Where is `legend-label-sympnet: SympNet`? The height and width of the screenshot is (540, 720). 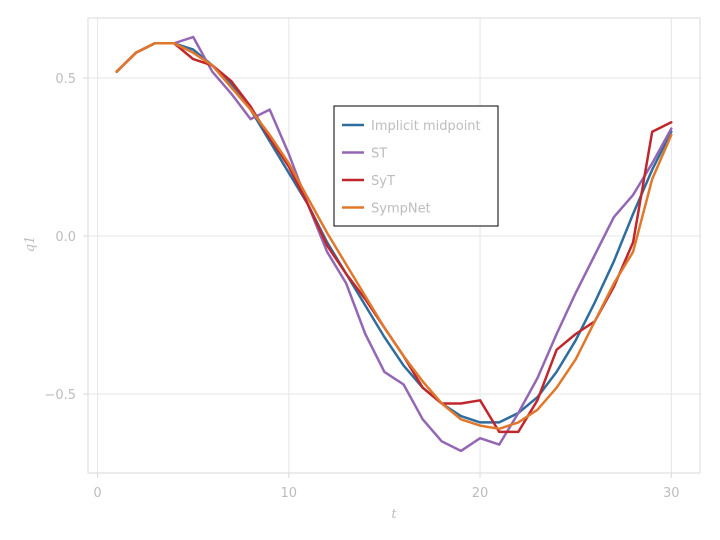
legend-label-sympnet: SympNet is located at coordinates (401, 209).